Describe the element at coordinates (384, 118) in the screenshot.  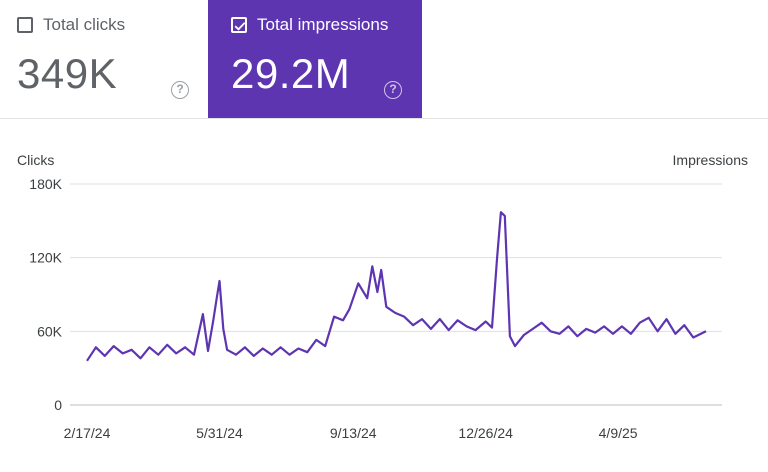
I see `metrics-divider` at that location.